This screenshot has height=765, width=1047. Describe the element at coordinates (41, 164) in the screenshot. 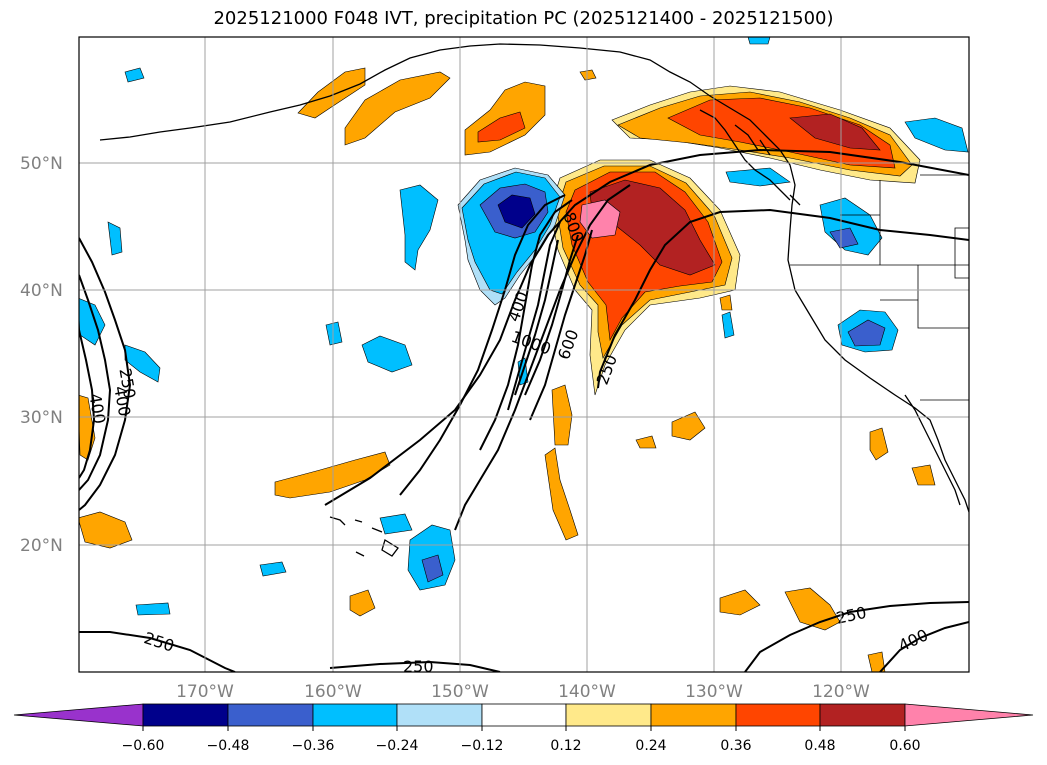

I see `lat-label: 50°N` at that location.